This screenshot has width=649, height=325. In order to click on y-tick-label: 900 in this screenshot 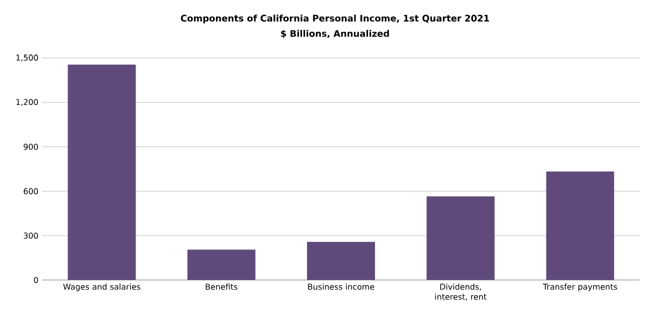, I will do `click(31, 147)`.